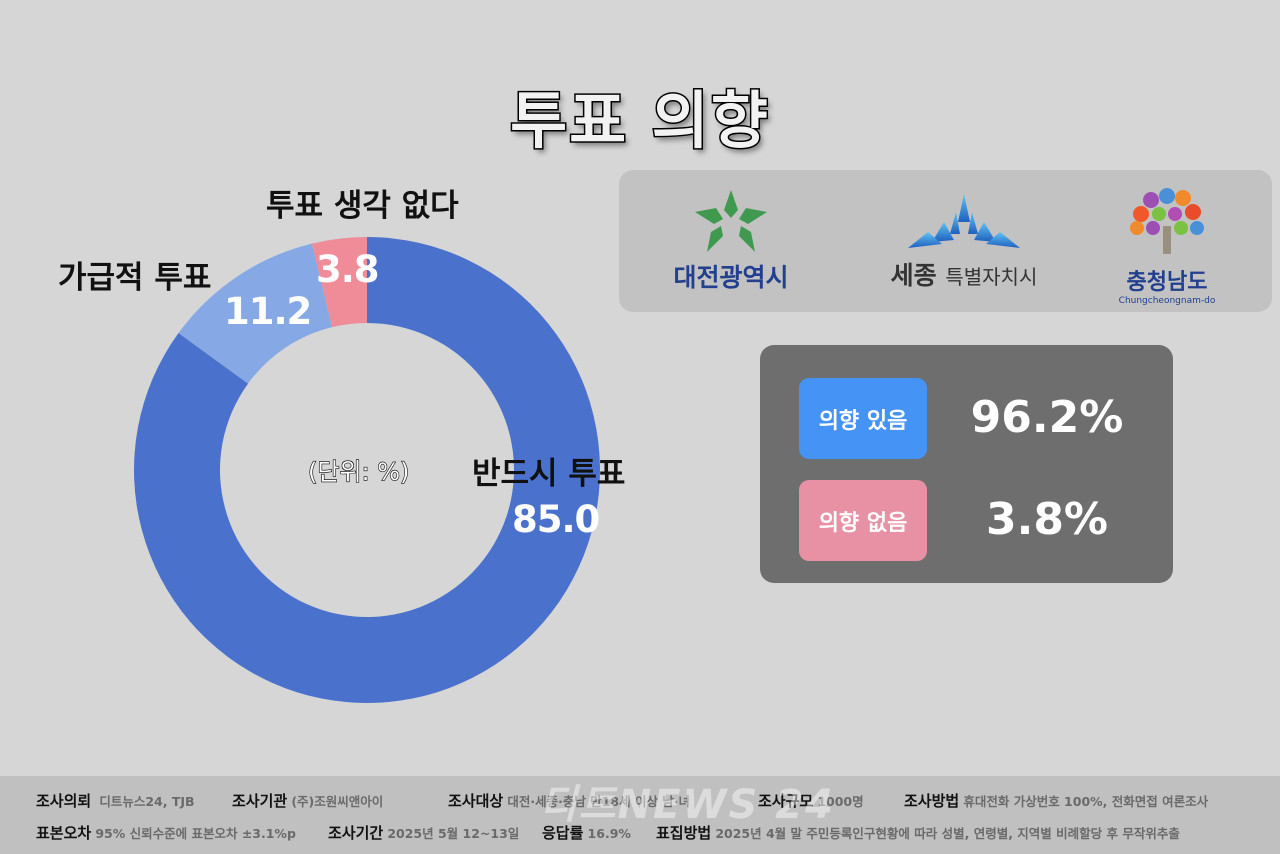 This screenshot has width=1280, height=854. What do you see at coordinates (966, 464) in the screenshot?
I see `intent-summary-panel: 의향 있음 96.2% 의향 없음 3.8%` at bounding box center [966, 464].